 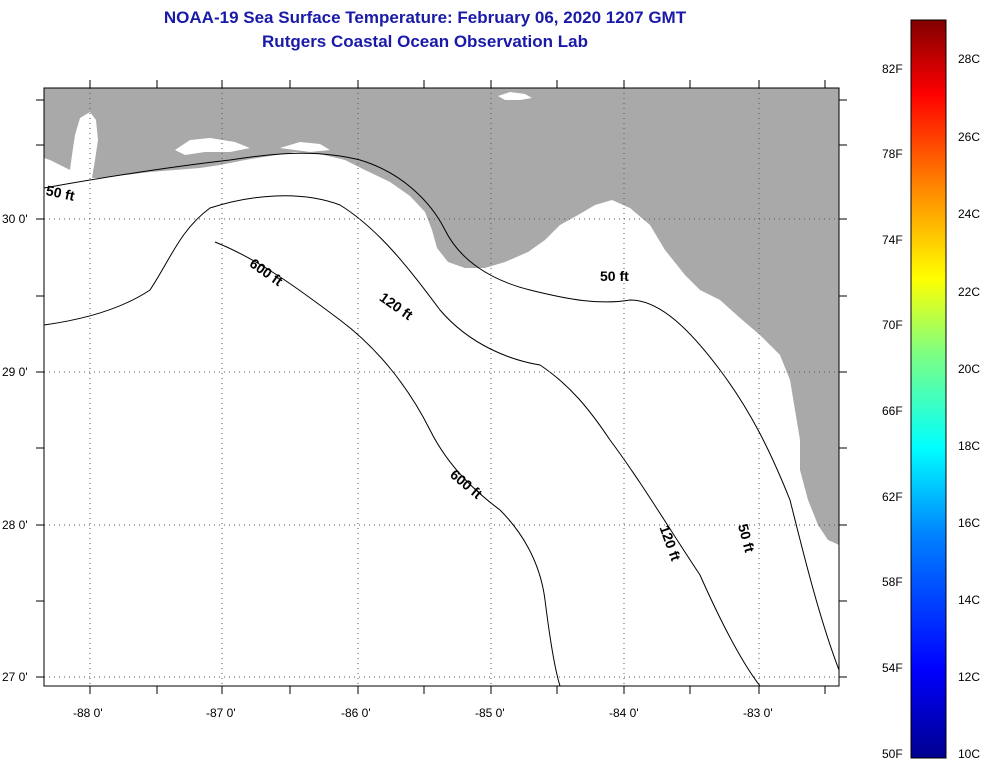 I want to click on lon-tick-label: -84 0', so click(x=624, y=713).